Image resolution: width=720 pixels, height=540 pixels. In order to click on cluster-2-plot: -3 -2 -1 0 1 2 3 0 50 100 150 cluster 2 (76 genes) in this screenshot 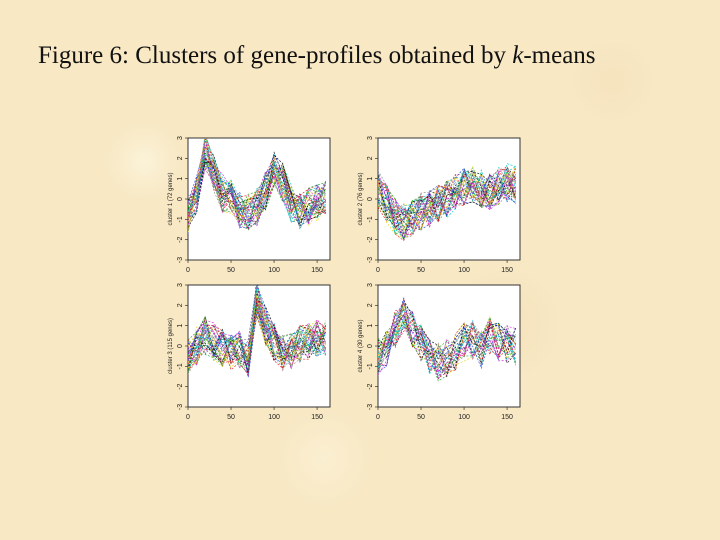, I will do `click(439, 205)`.